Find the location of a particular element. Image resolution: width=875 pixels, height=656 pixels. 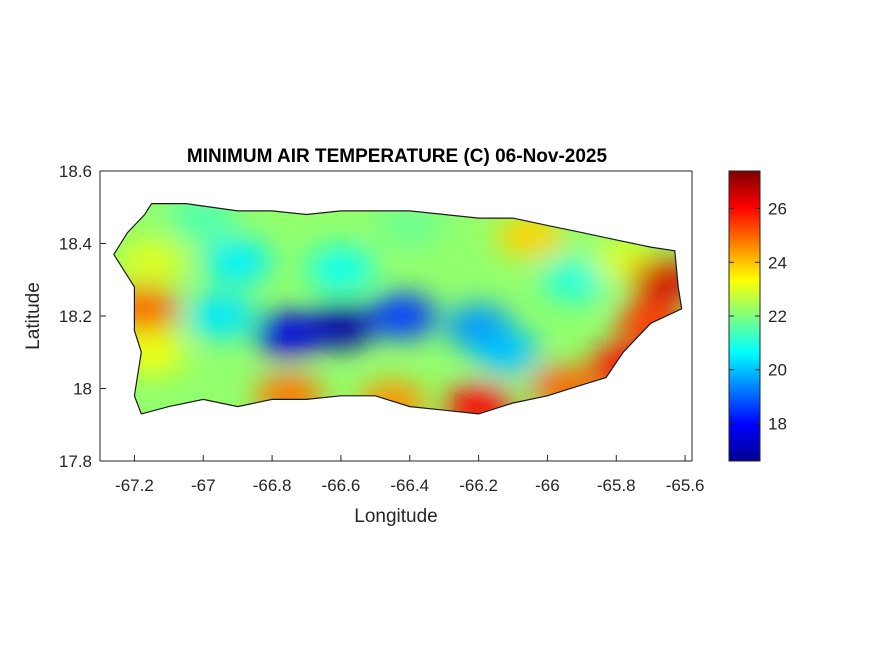

y-tick-label: 18 is located at coordinates (82, 389).